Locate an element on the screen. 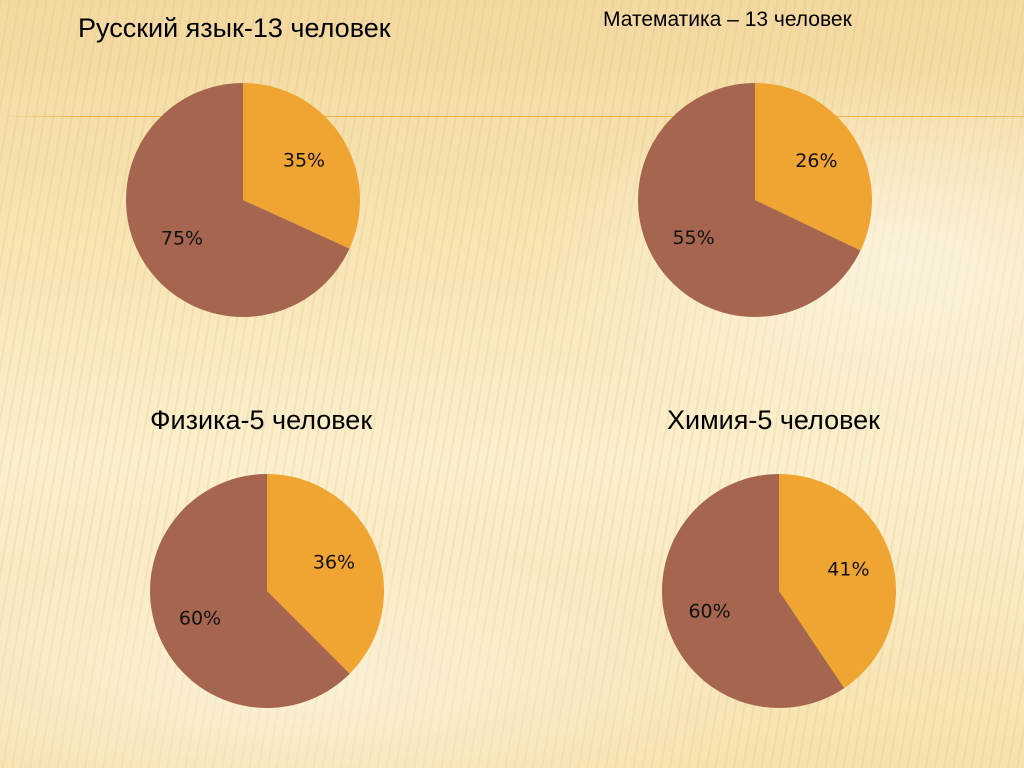  pie-label-chemistry-0: 41% is located at coordinates (848, 569).